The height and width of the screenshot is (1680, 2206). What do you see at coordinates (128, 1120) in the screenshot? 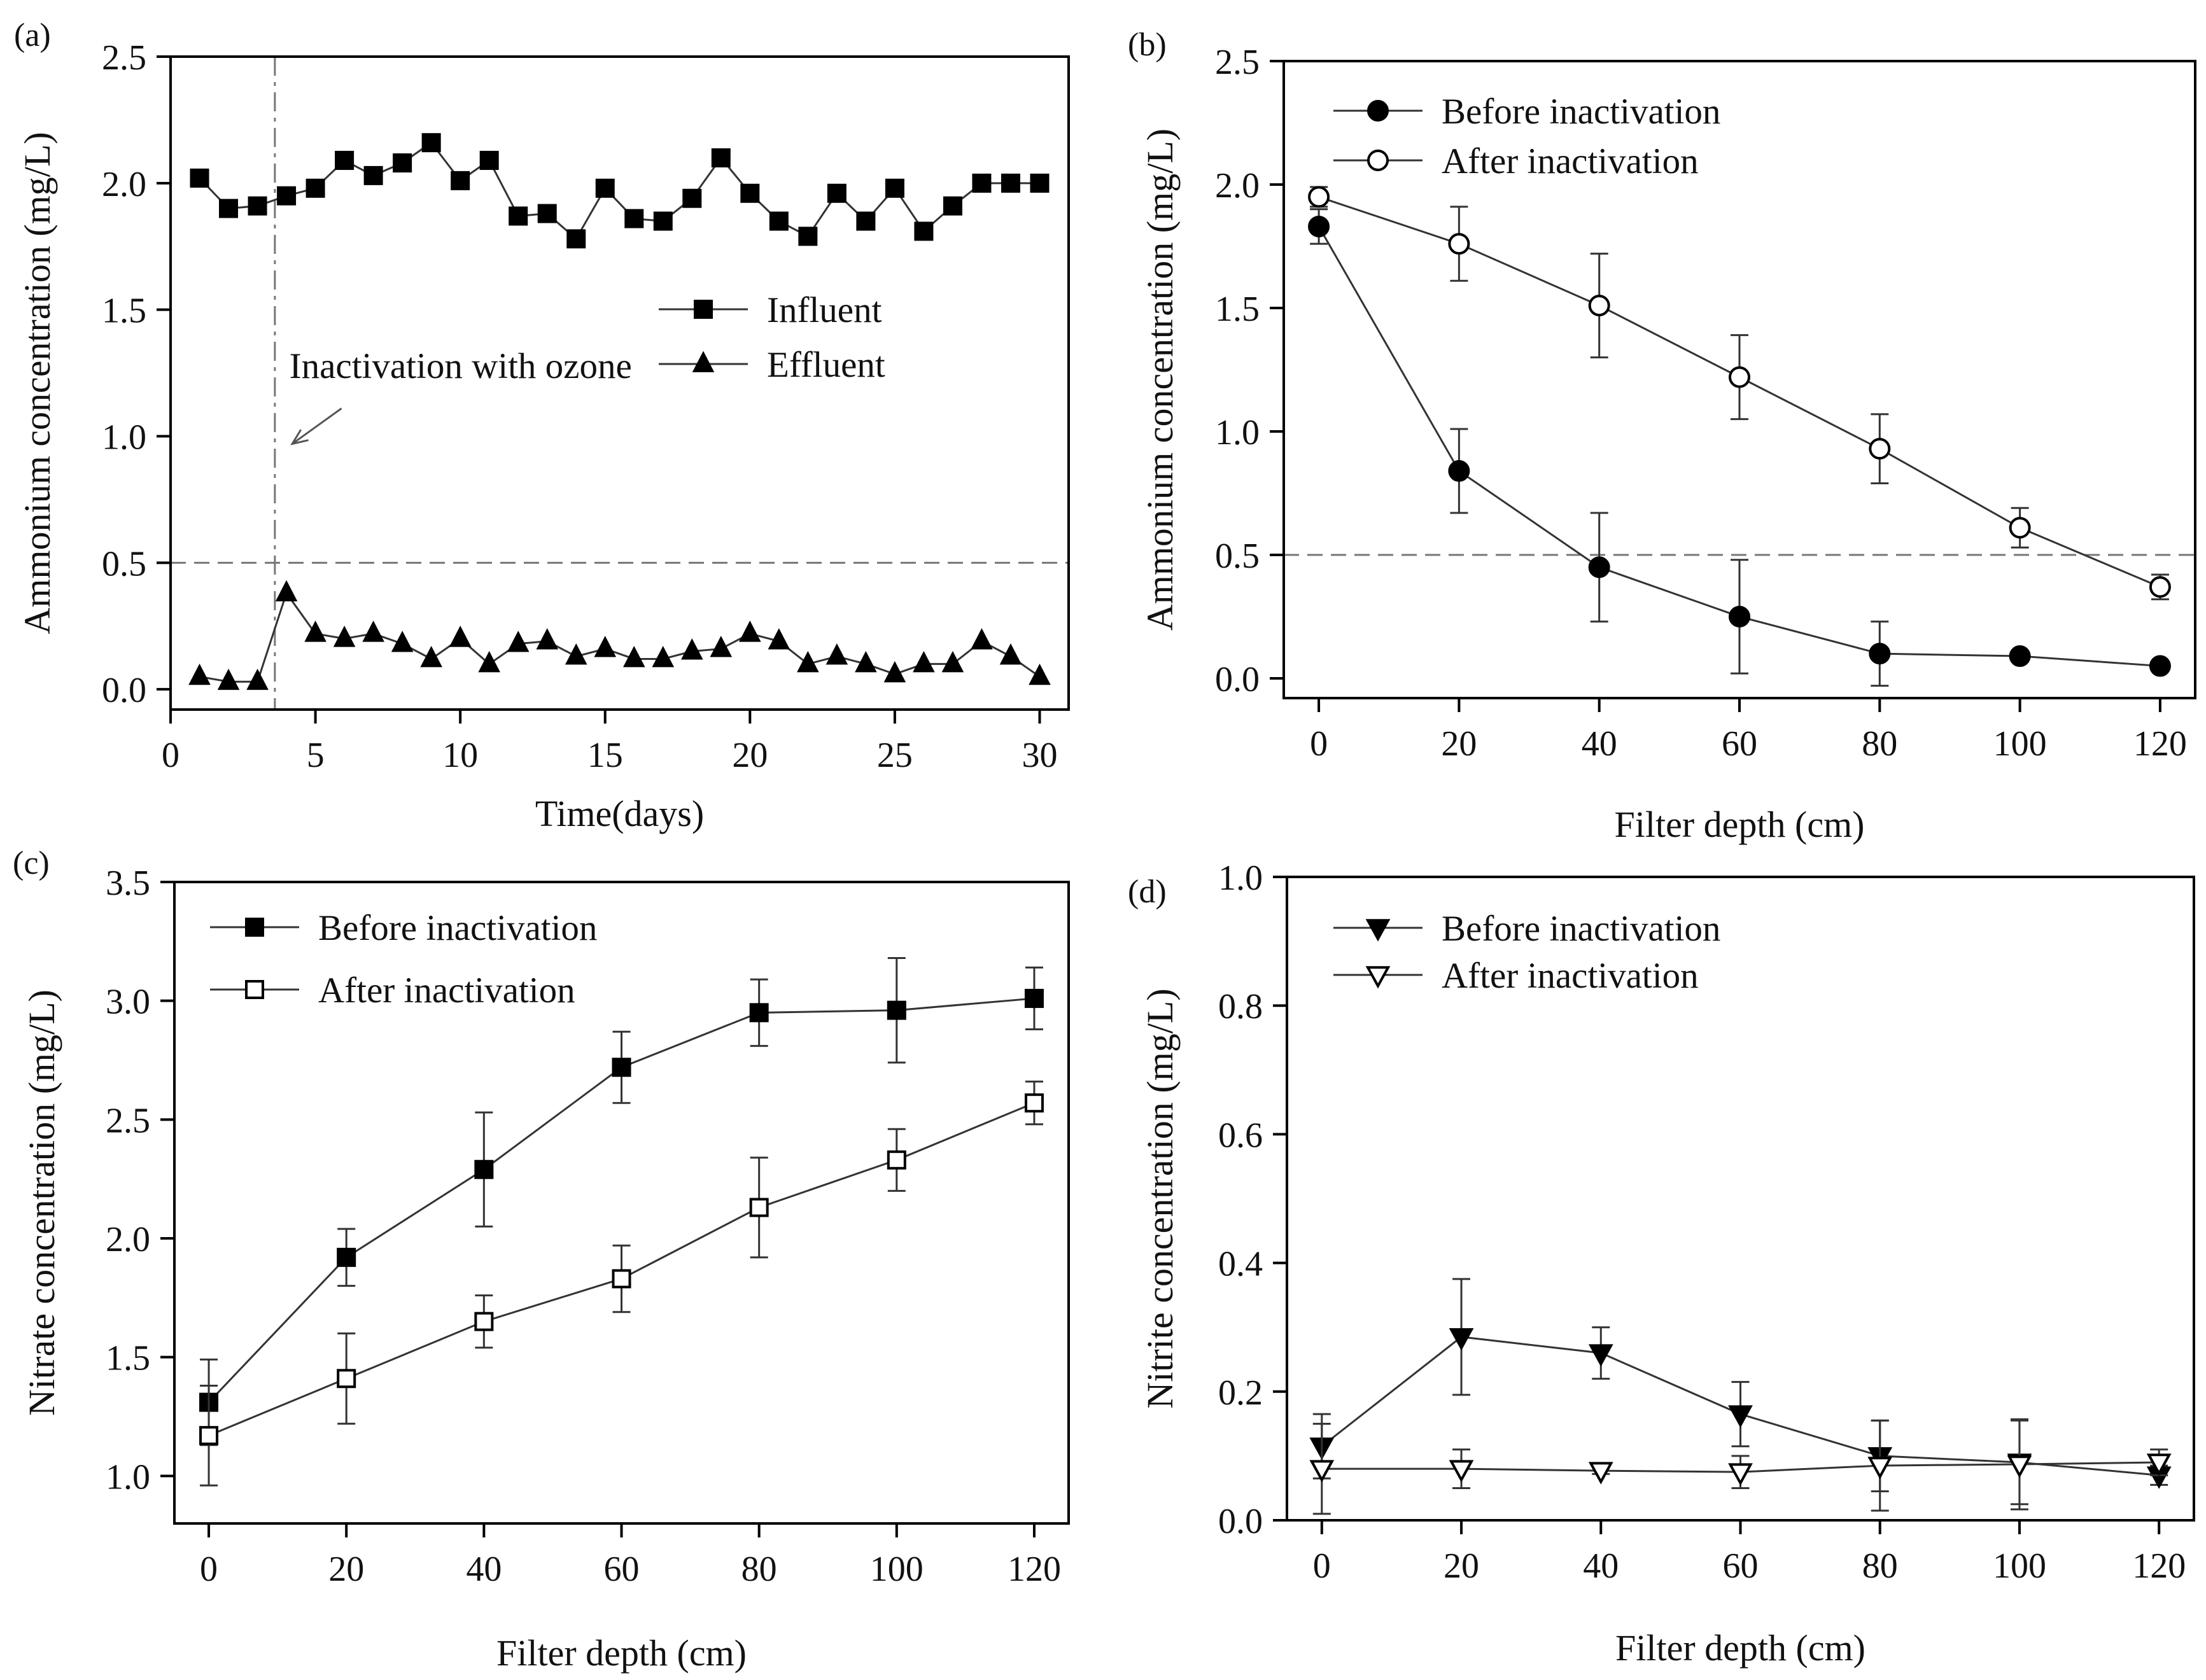
I see `y-tick-label: 2.5` at bounding box center [128, 1120].